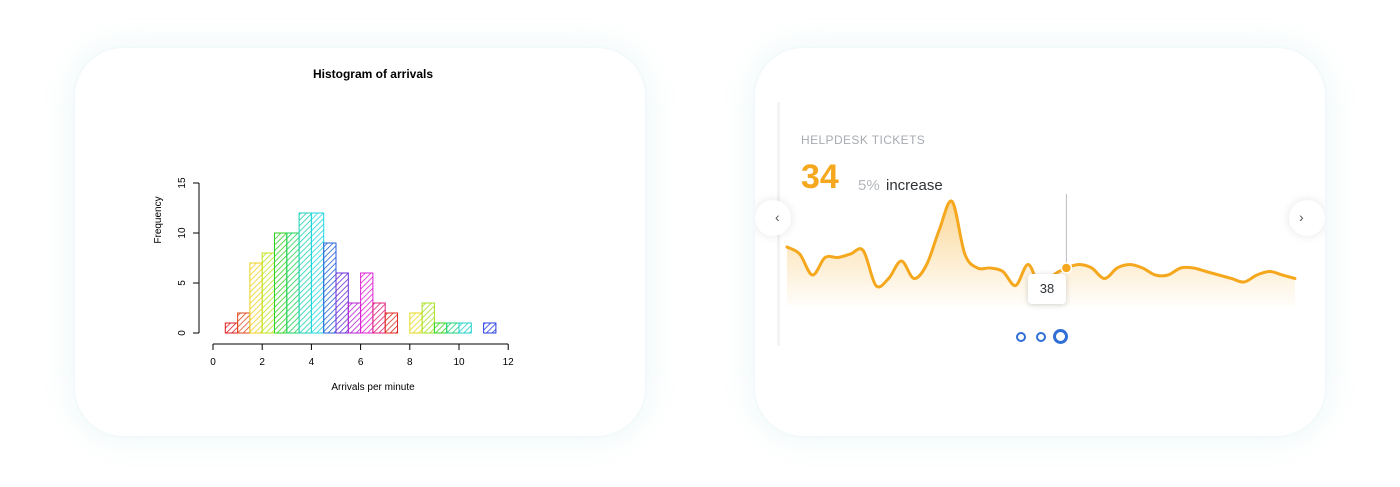 Image resolution: width=1400 pixels, height=487 pixels. Describe the element at coordinates (182, 183) in the screenshot. I see `y-tick-label: 15` at that location.